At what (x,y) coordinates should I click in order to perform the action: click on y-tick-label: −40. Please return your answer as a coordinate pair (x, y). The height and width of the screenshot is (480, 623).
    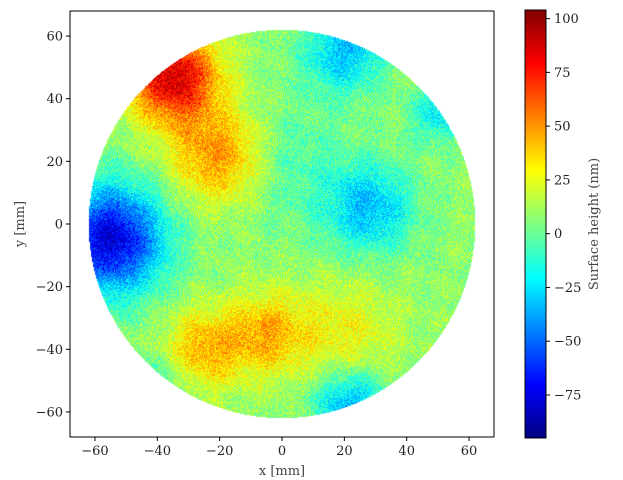
    Looking at the image, I should click on (49, 350).